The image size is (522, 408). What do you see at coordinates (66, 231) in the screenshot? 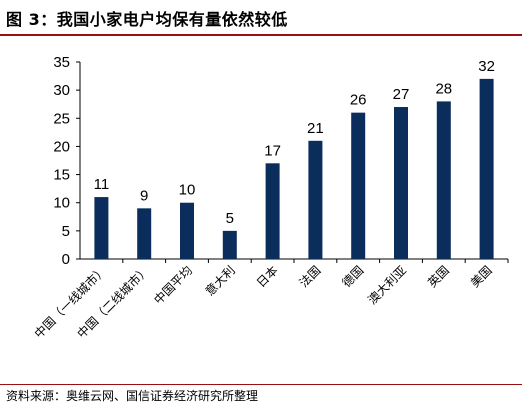
I see `y-tick-label: 5` at bounding box center [66, 231].